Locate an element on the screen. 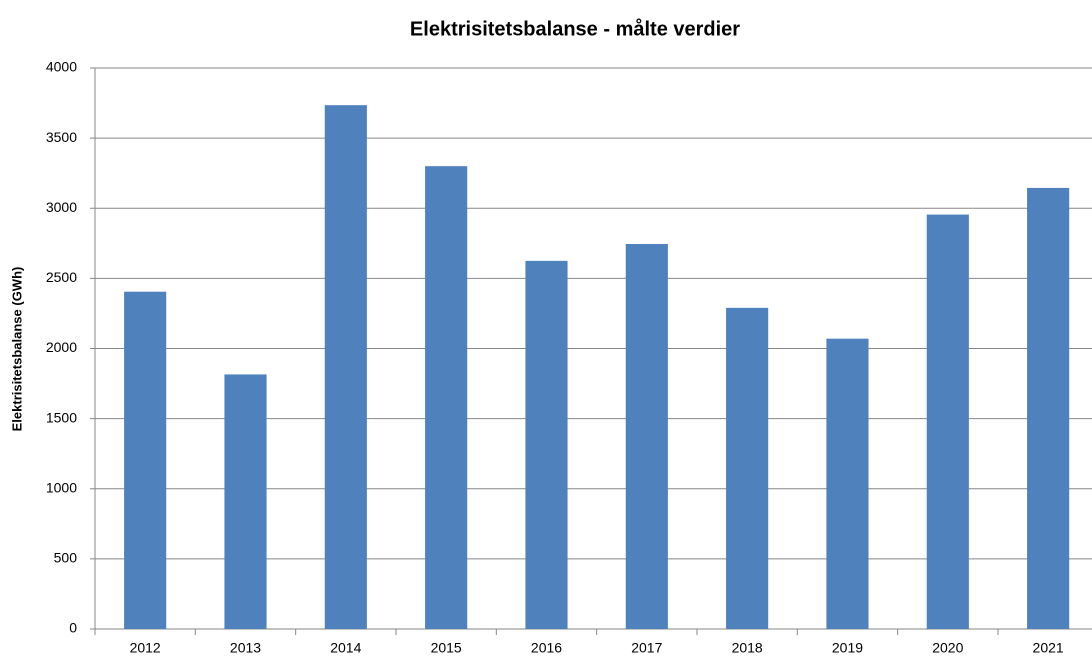 The height and width of the screenshot is (662, 1092). y-tick-label: 4000 is located at coordinates (61, 67).